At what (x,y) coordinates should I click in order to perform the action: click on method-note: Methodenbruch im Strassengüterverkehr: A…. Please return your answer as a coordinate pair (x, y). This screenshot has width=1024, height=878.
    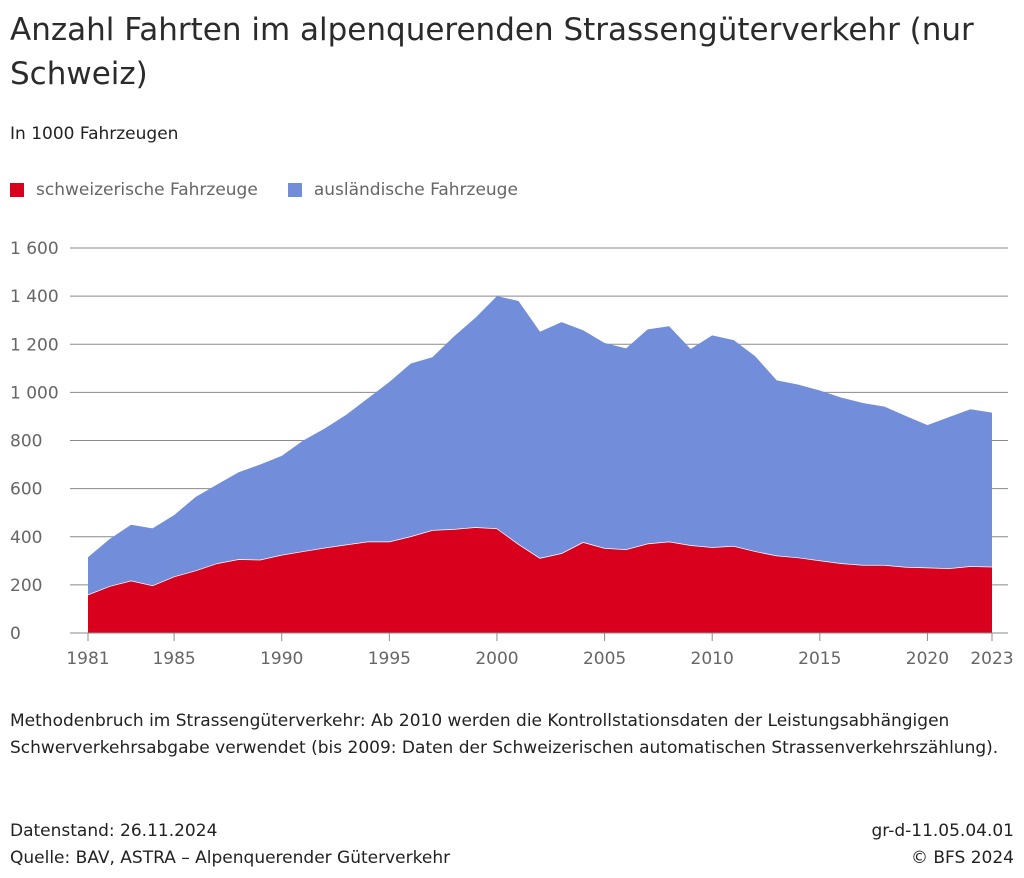
    Looking at the image, I should click on (504, 734).